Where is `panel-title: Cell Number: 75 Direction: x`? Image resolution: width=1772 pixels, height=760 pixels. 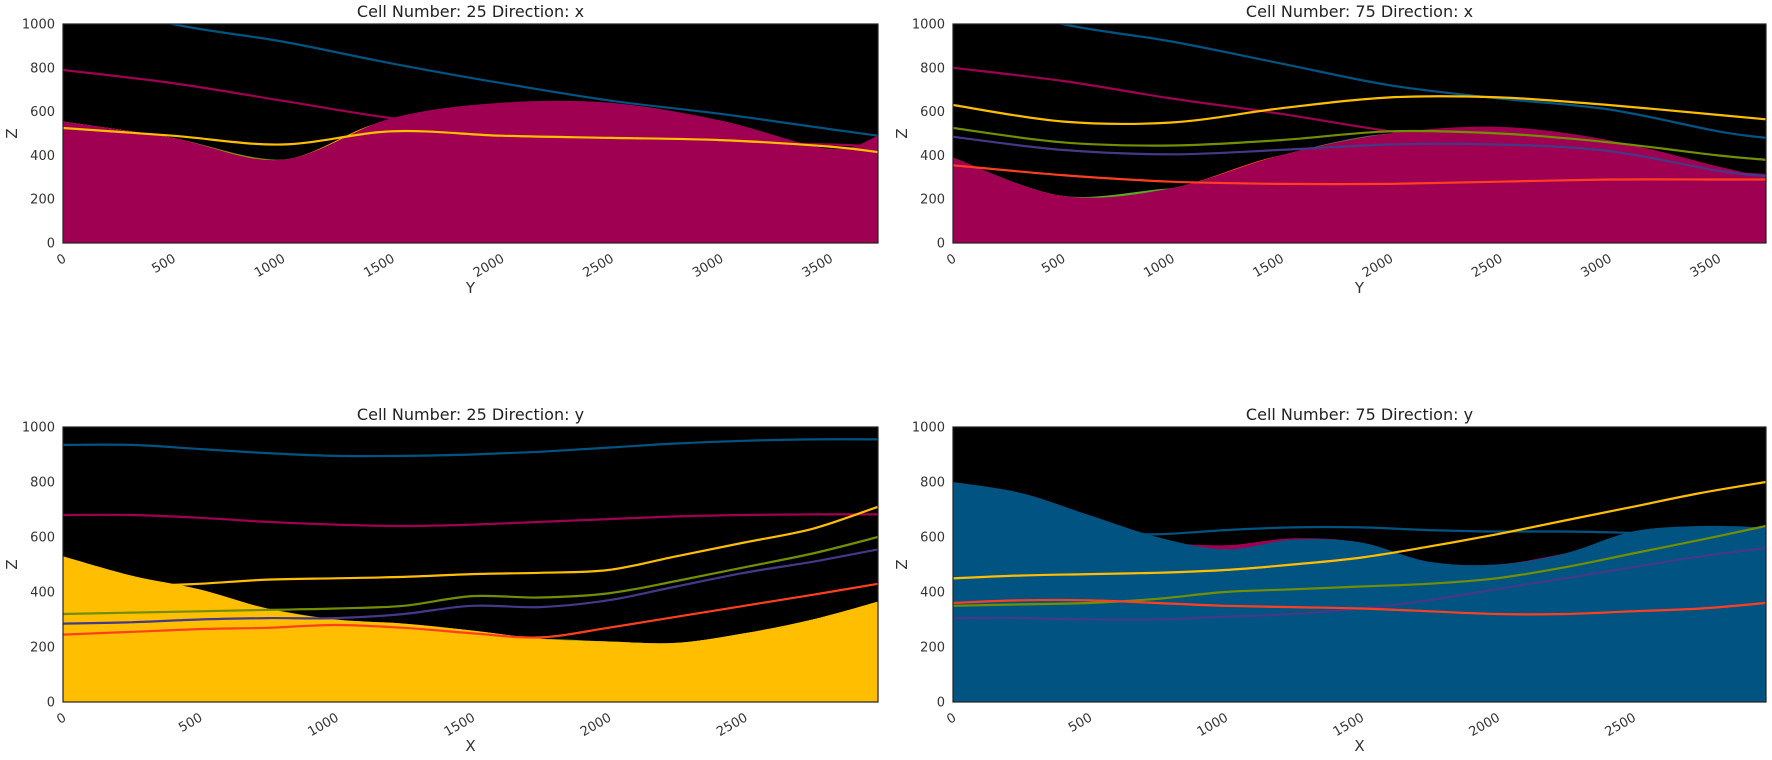 panel-title: Cell Number: 75 Direction: x is located at coordinates (1359, 11).